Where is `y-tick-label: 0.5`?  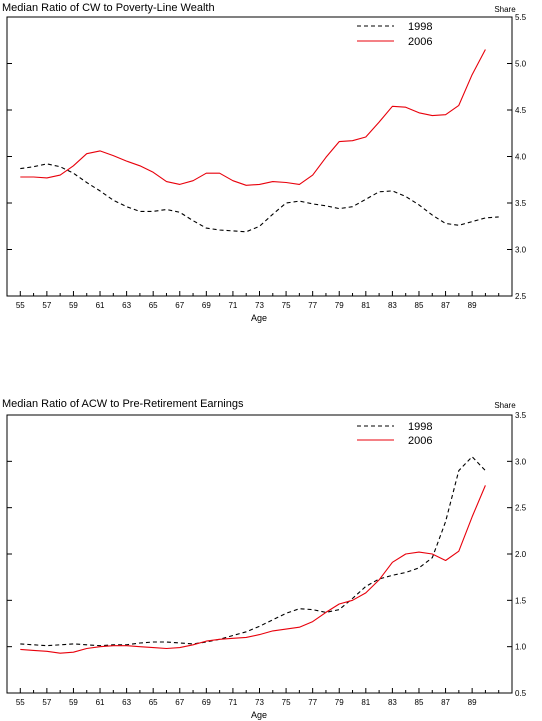
y-tick-label: 0.5 is located at coordinates (521, 693).